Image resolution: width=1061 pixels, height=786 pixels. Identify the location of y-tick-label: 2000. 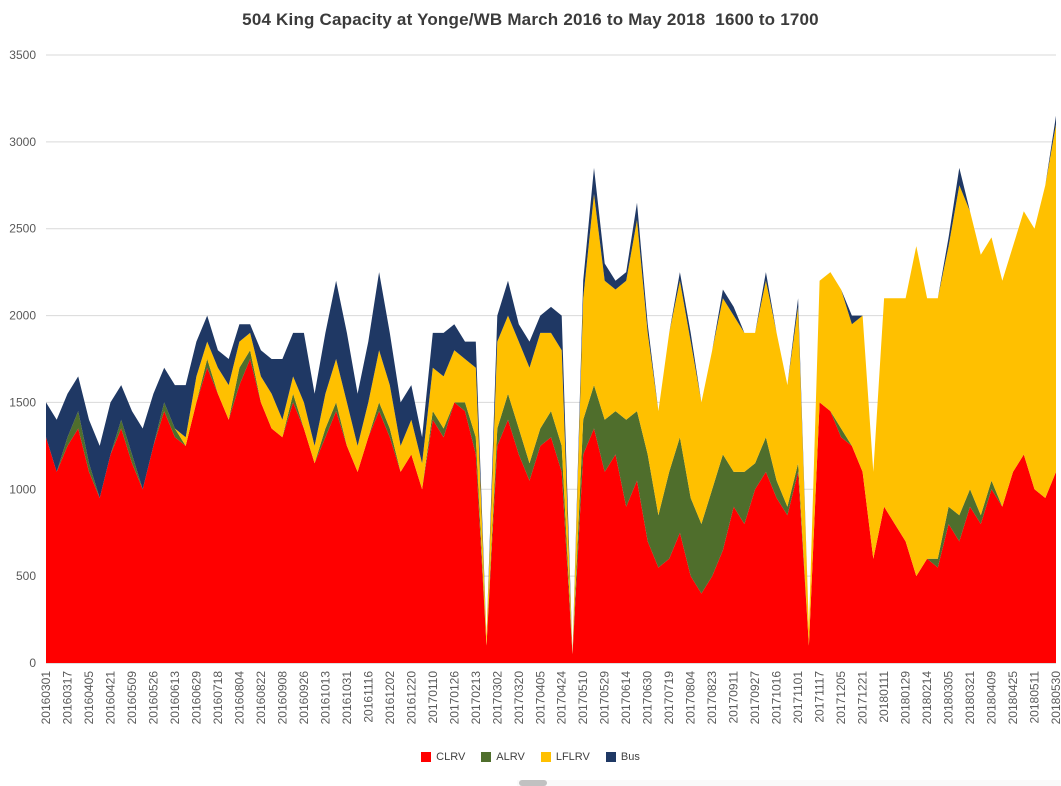
(22, 316).